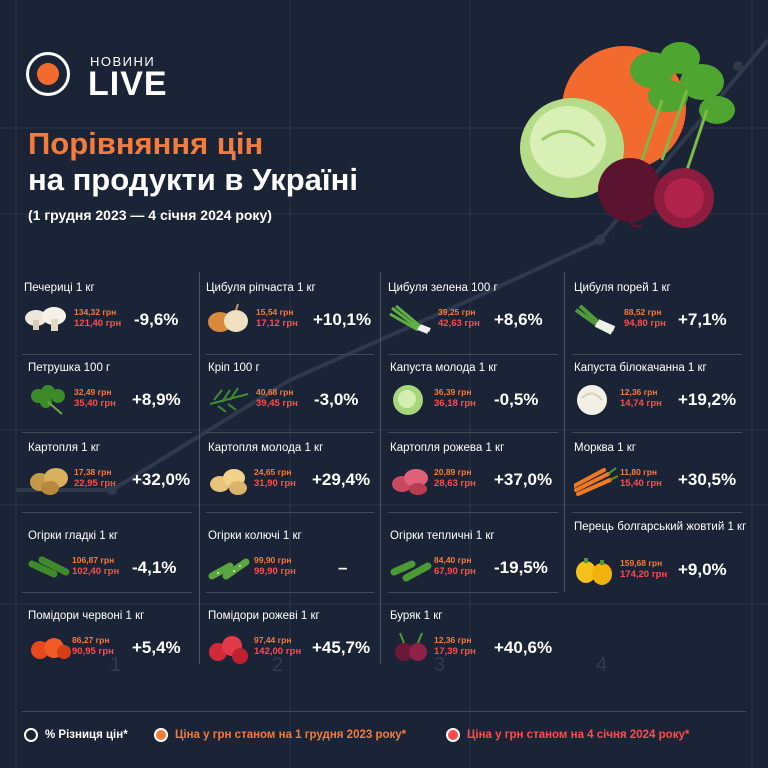 This screenshot has height=768, width=768. I want to click on white-cabbage-icon, so click(592, 400).